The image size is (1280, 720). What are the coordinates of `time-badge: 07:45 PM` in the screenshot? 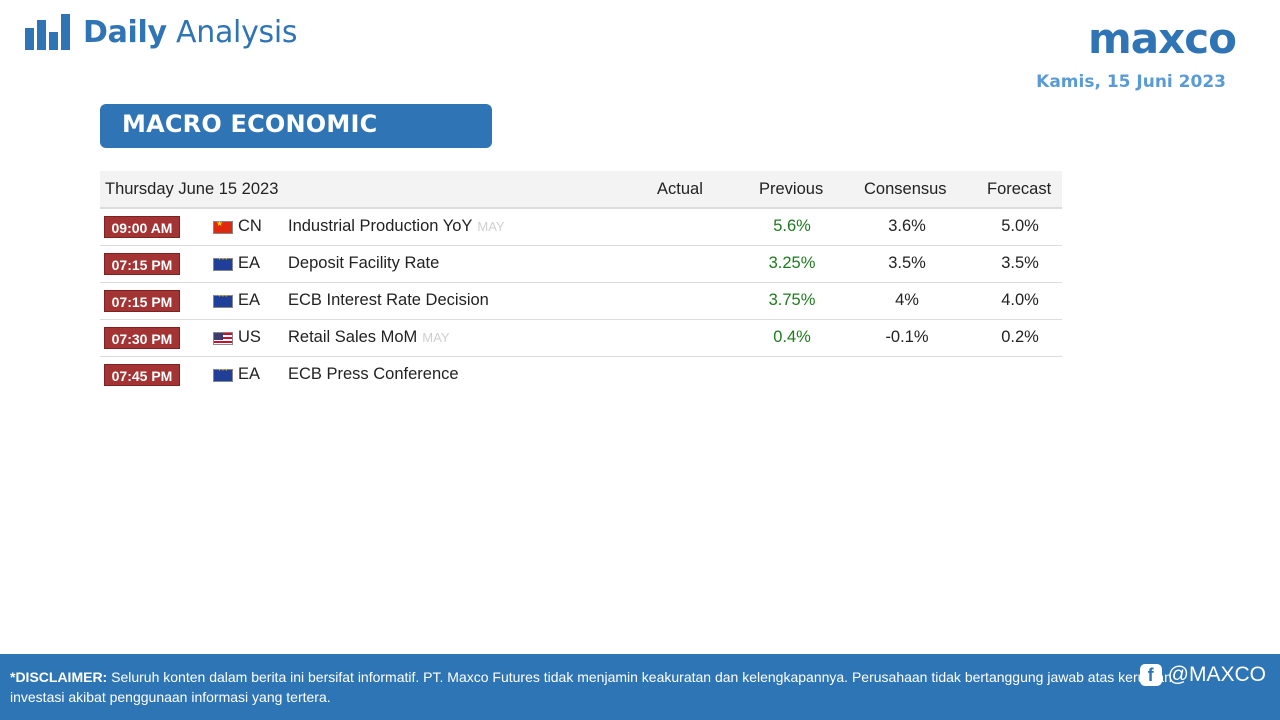 It's located at (142, 375).